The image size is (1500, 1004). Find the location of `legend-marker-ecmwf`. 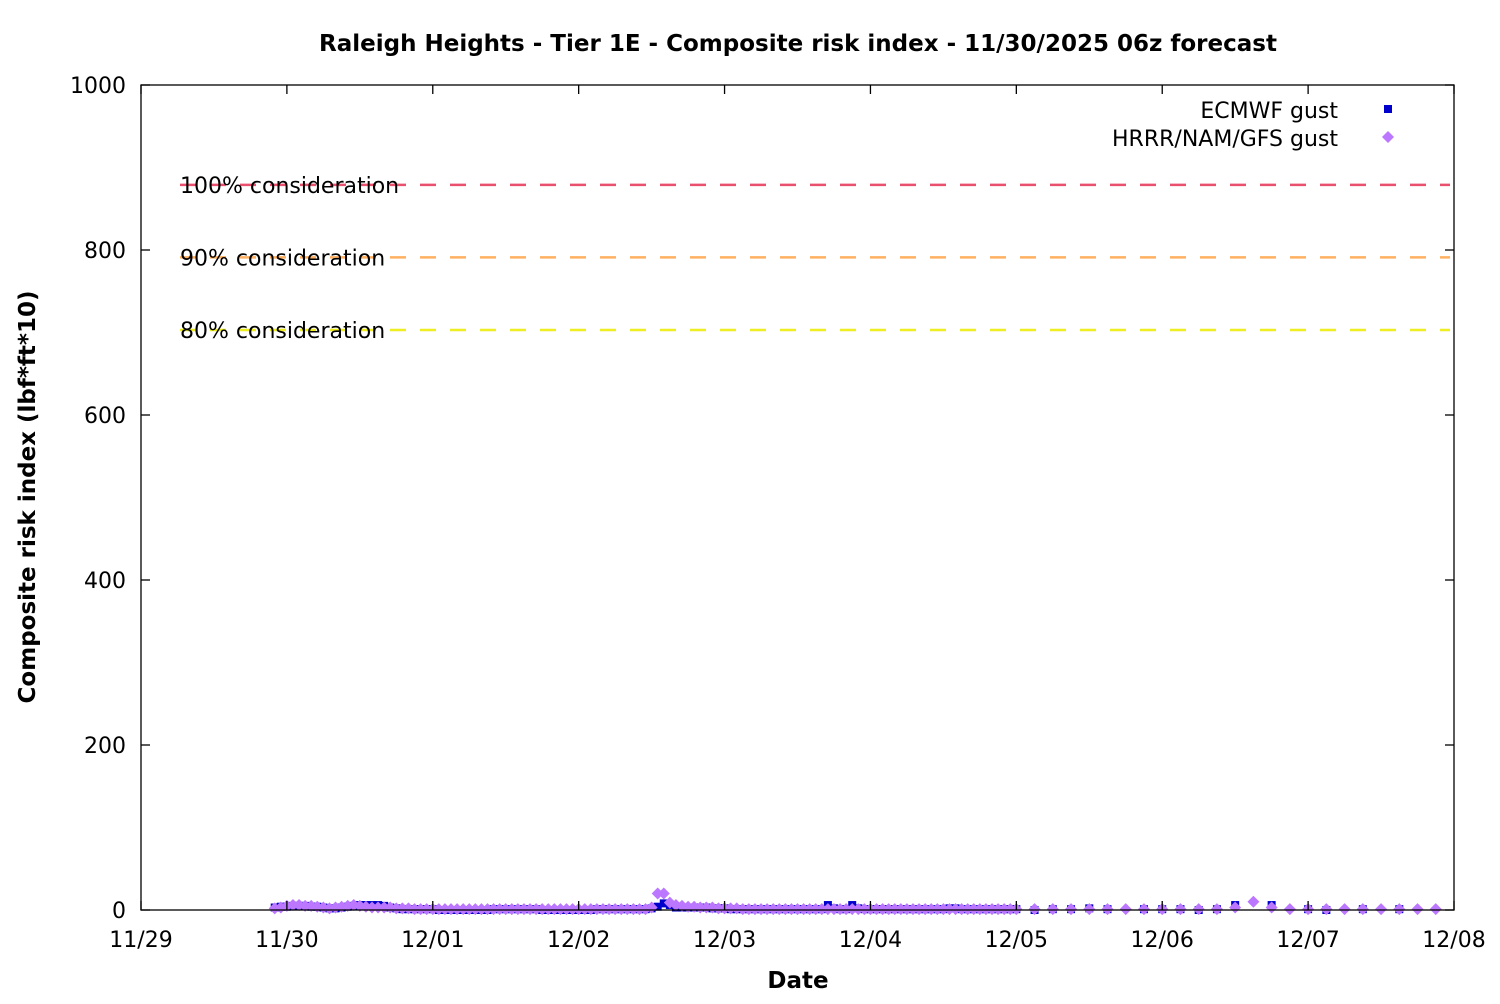

legend-marker-ecmwf is located at coordinates (1388, 109).